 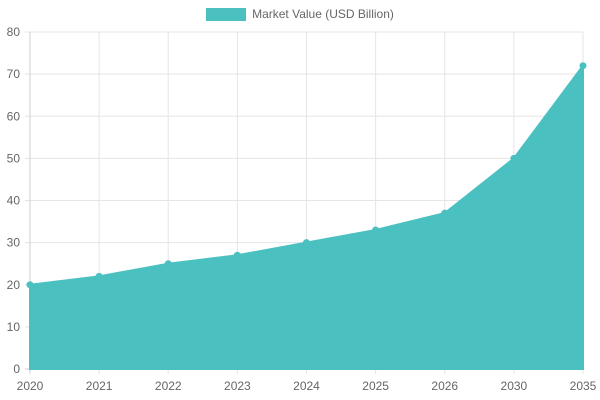 What do you see at coordinates (323, 14) in the screenshot?
I see `legend-label: Market Value (USD Billion)` at bounding box center [323, 14].